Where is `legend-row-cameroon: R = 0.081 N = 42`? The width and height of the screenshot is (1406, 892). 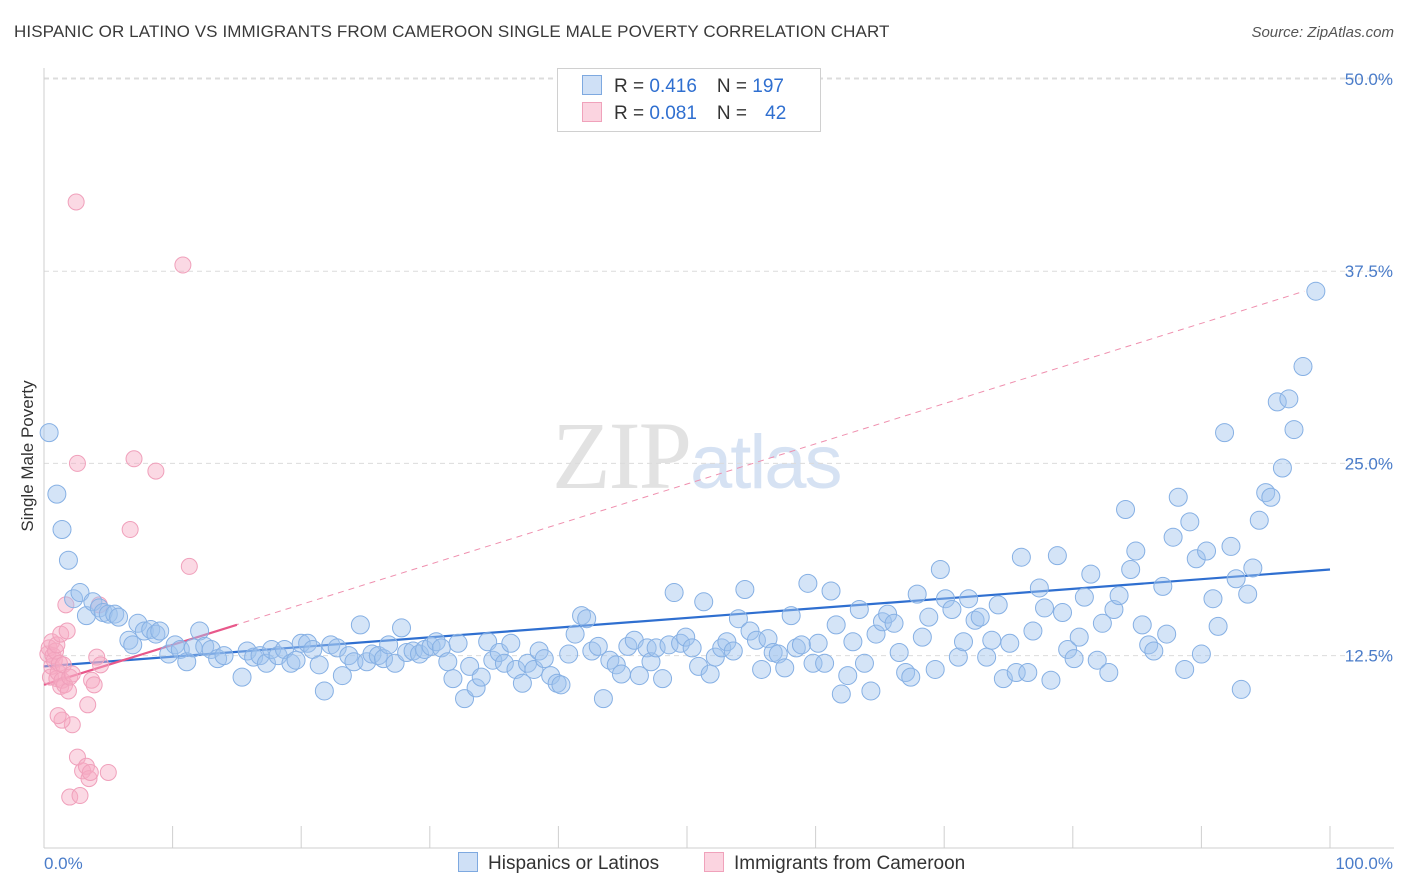
legend-row-cameroon: R = 0.081 N = 42 is located at coordinates (684, 114).